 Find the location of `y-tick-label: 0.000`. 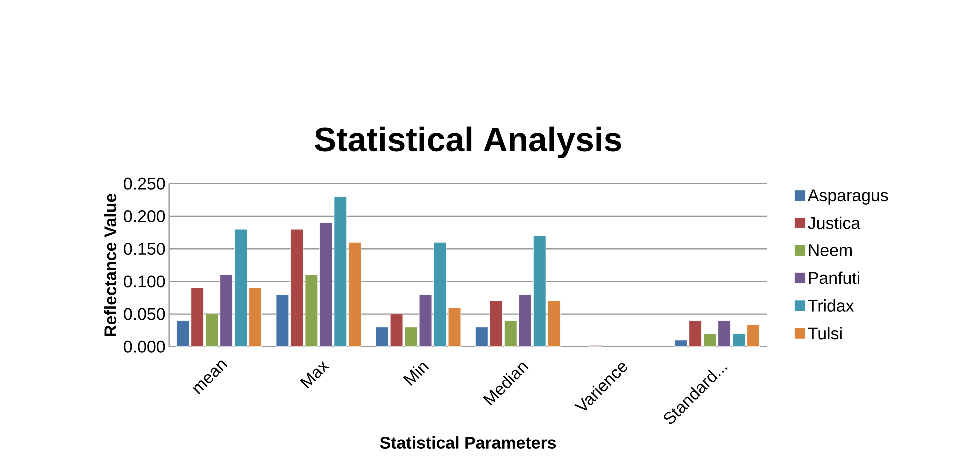

y-tick-label: 0.000 is located at coordinates (145, 346).